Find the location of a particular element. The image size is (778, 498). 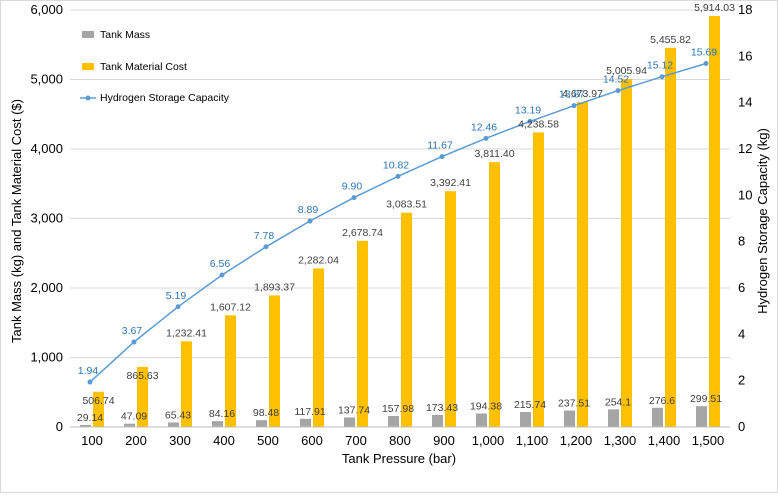

x-tick-label: 1,300 is located at coordinates (620, 440).